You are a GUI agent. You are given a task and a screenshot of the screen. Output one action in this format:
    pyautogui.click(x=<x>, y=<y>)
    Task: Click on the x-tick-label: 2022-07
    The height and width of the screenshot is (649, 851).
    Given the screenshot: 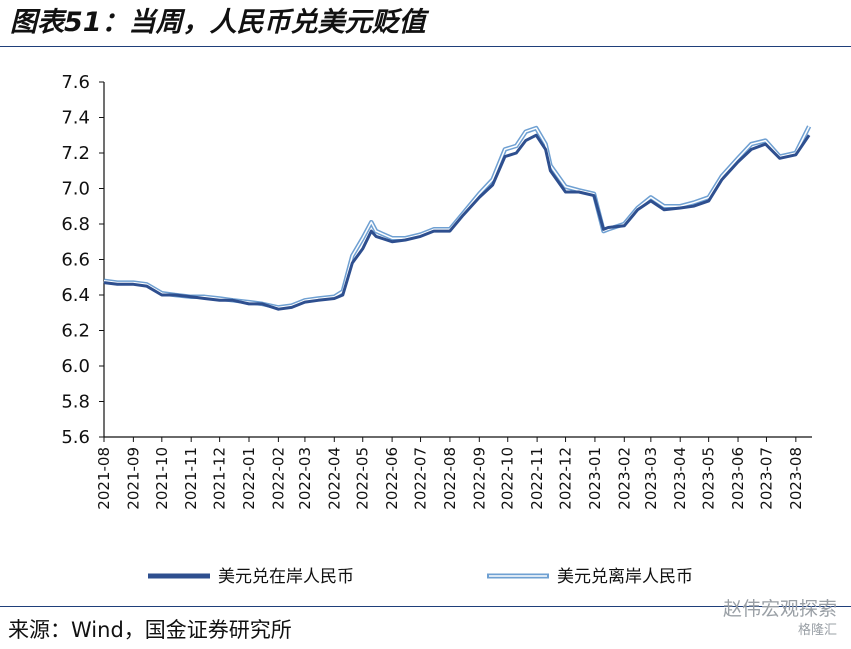 What is the action you would take?
    pyautogui.click(x=421, y=478)
    